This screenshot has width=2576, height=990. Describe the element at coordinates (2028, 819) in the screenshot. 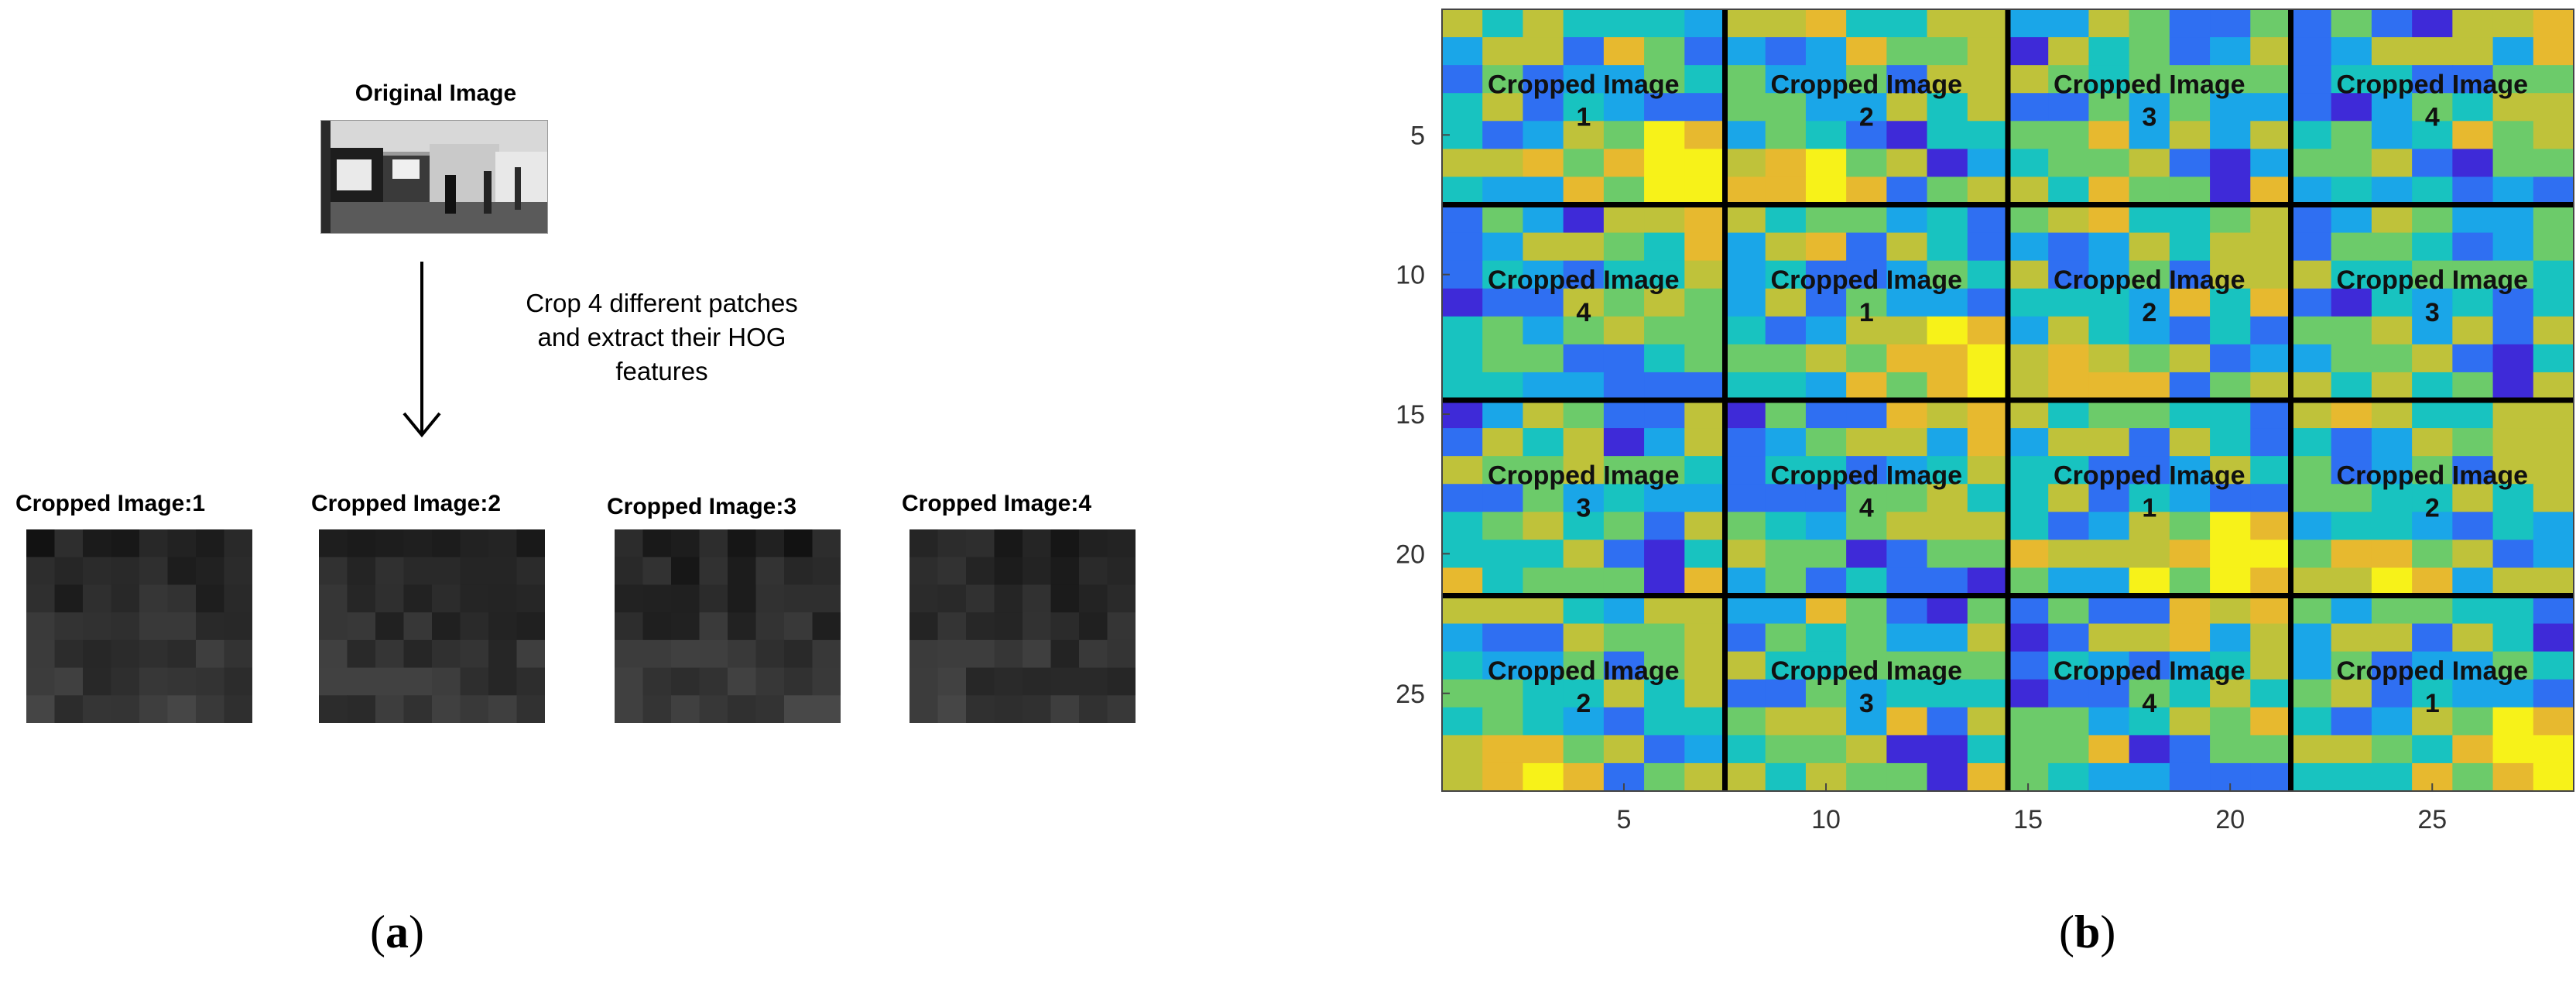

I see `x-tick-label: 15` at that location.